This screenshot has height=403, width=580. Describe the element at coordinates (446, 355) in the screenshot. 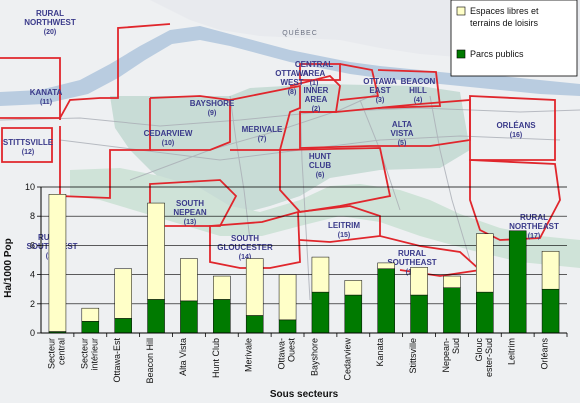

I see `x-tick-label: Nepean-` at that location.